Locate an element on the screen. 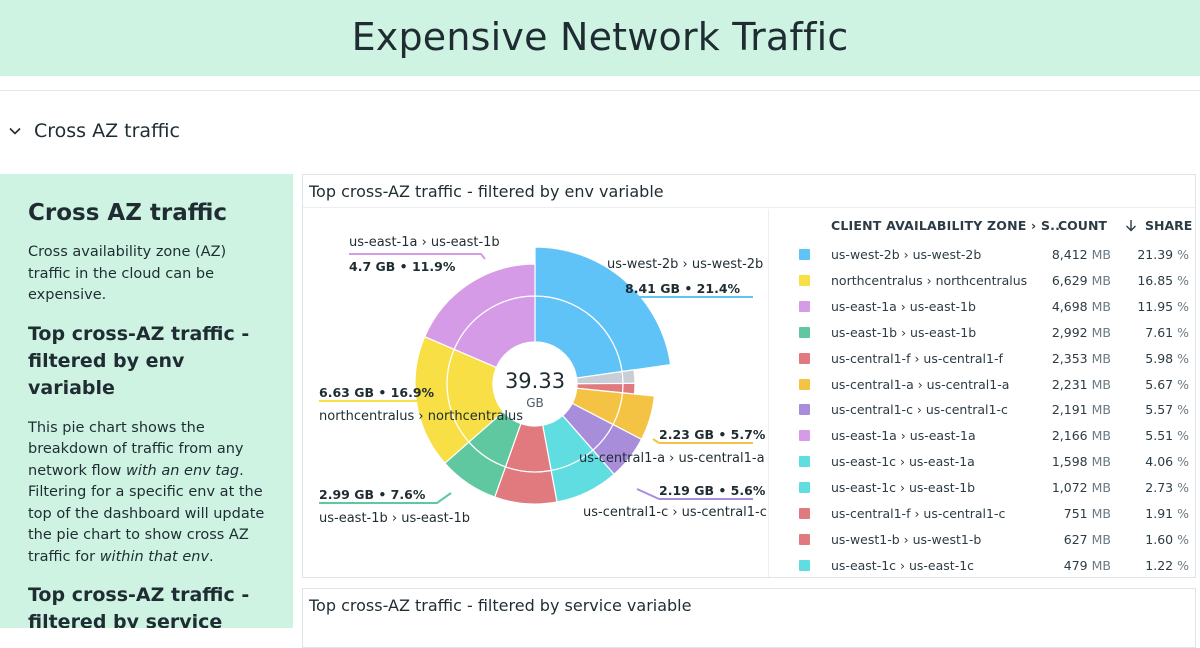 Image resolution: width=1200 pixels, height=648 pixels. label-val-central-c: 2.19 GB • 5.6% is located at coordinates (712, 490).